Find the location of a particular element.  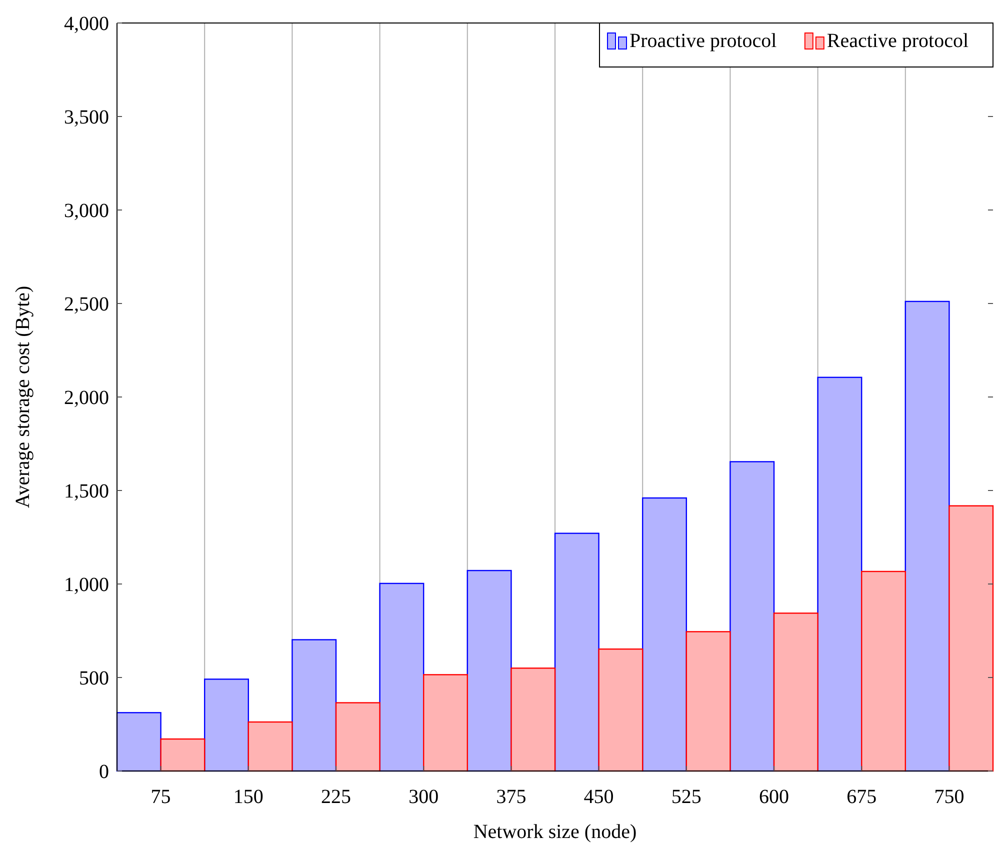

x-tick-label: 750 is located at coordinates (949, 797).